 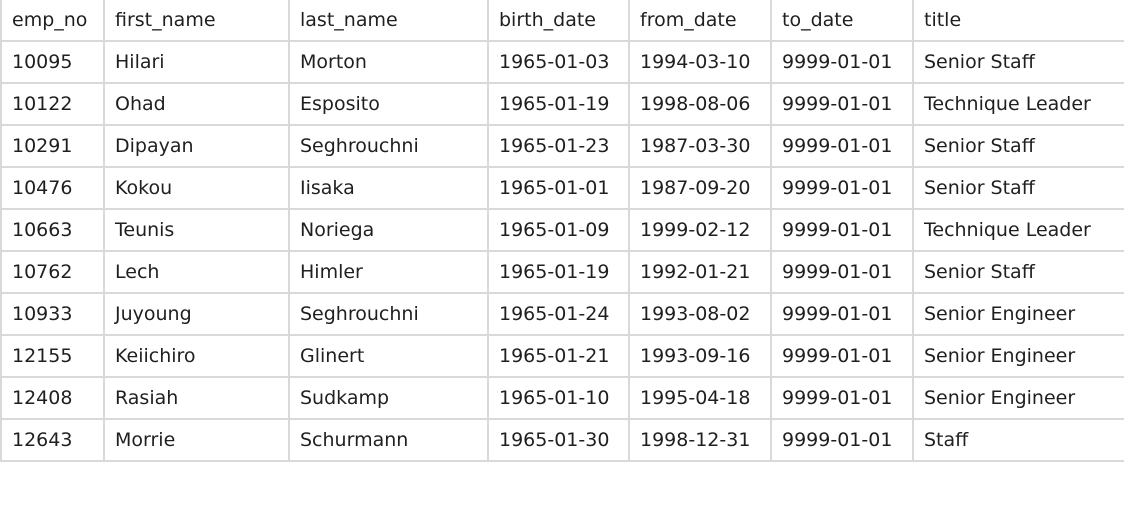 I want to click on cell-emp-no: 10762, so click(x=52, y=272).